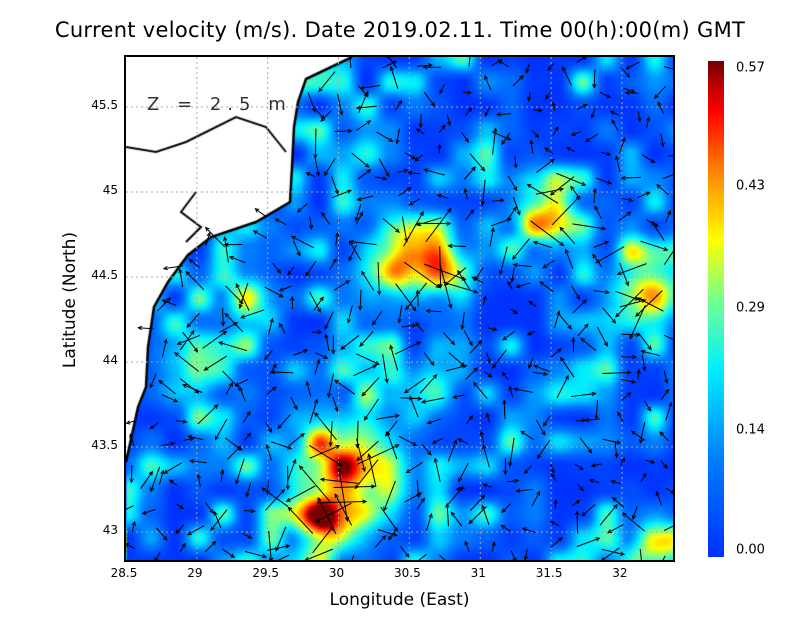 This screenshot has width=800, height=618. Describe the element at coordinates (750, 186) in the screenshot. I see `colorbar-tick-label: 0.43` at that location.